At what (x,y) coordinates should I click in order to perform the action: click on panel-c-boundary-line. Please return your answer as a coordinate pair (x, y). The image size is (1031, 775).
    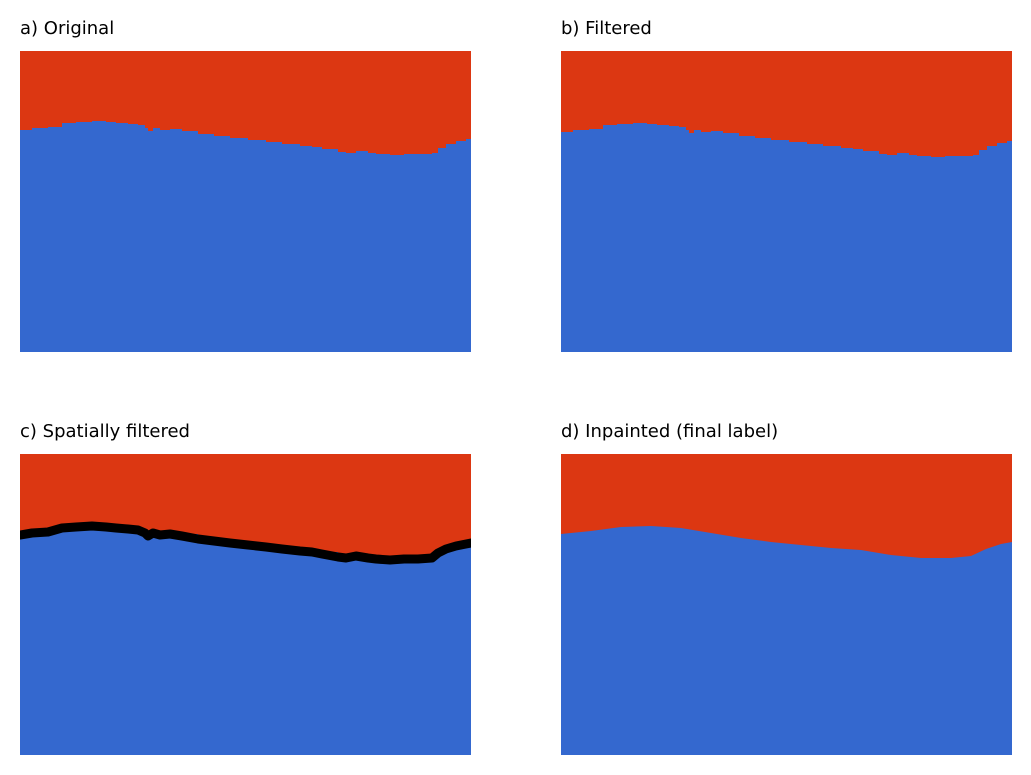
    Looking at the image, I should click on (245, 543).